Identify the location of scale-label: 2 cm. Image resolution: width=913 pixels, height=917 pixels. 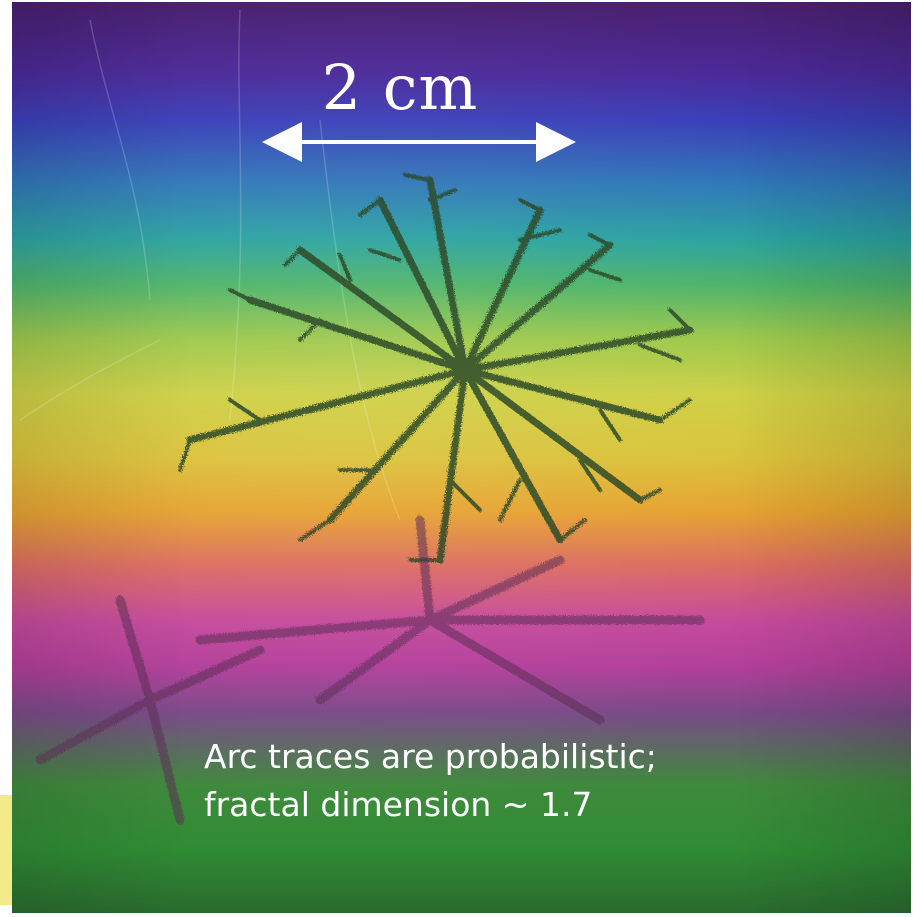
(400, 87).